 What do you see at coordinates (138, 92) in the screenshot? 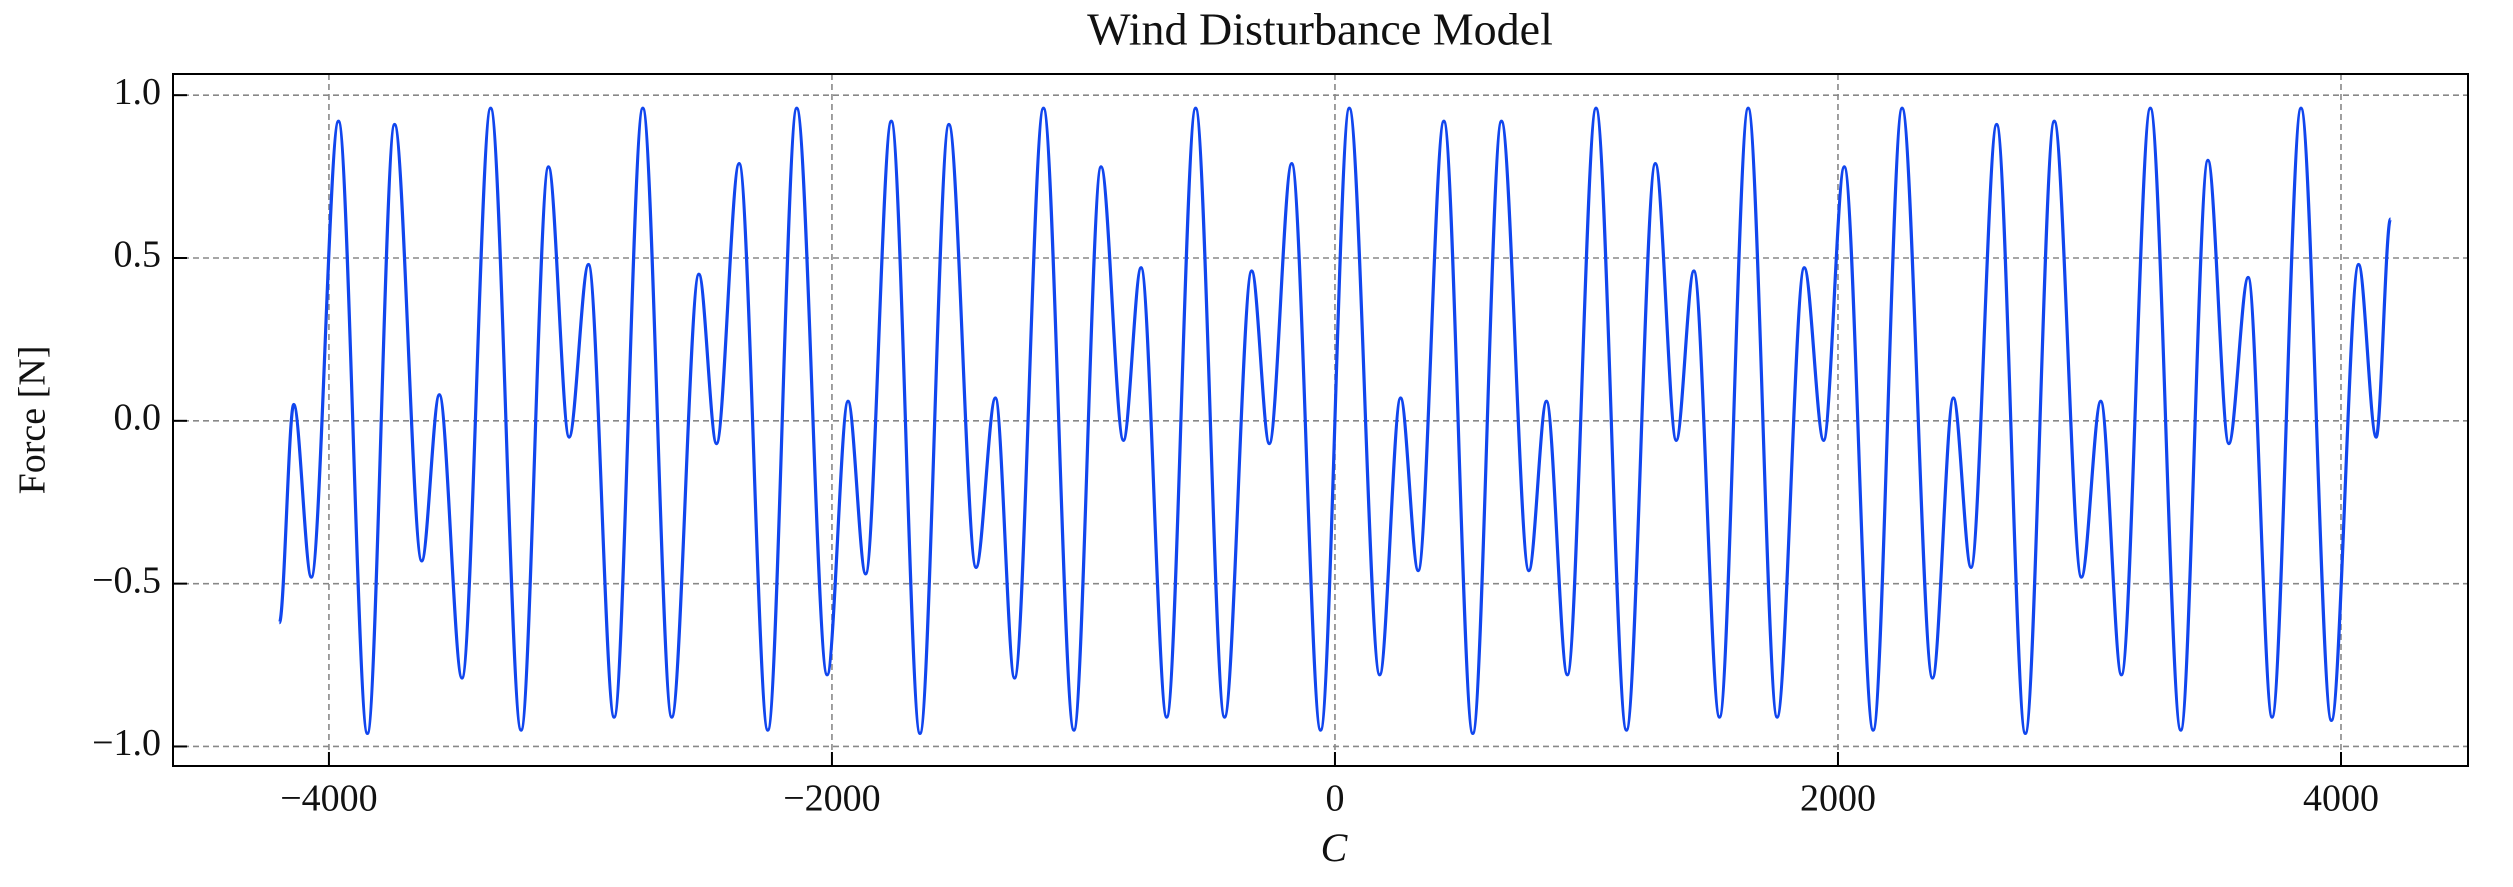
I see `y-tick-label: 1.0` at bounding box center [138, 92].